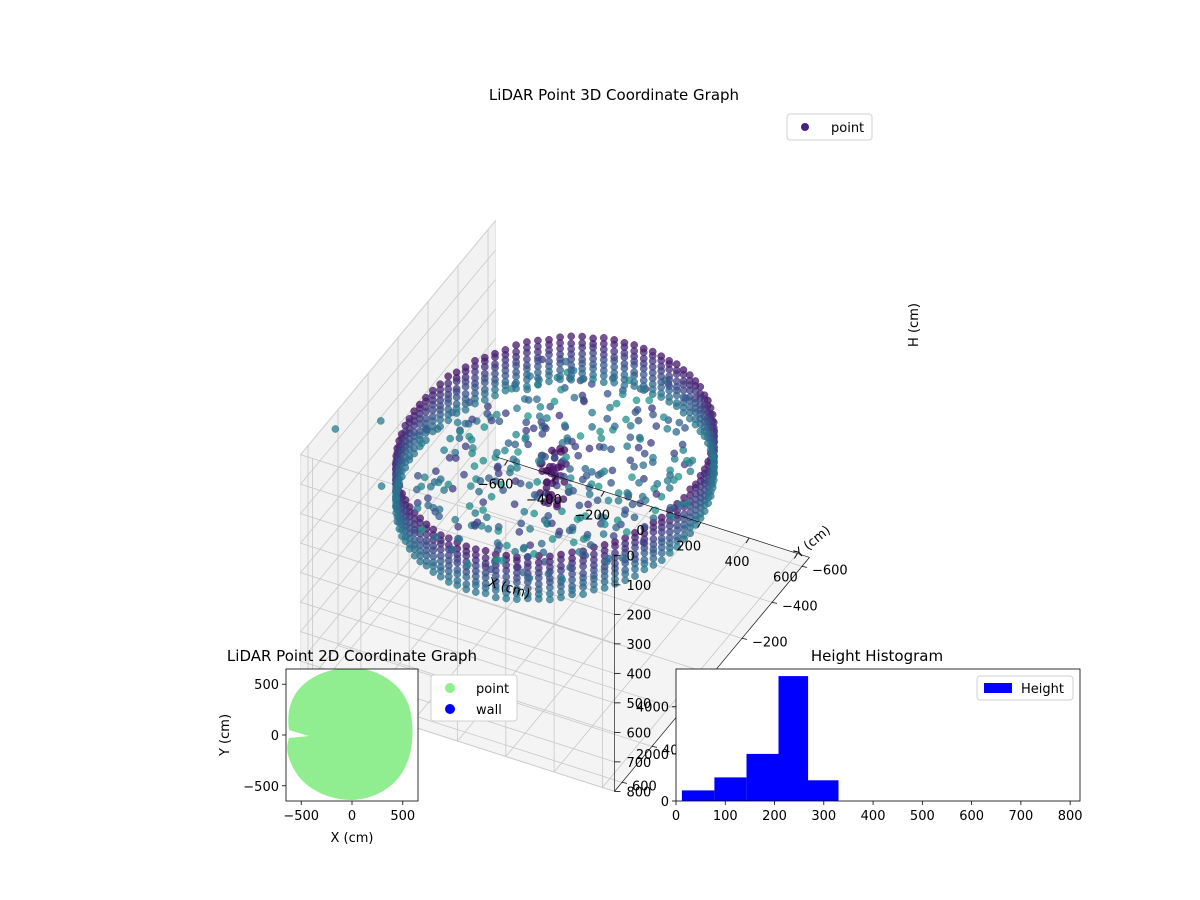 The height and width of the screenshot is (900, 1200). Describe the element at coordinates (638, 733) in the screenshot. I see `tick-label-z-3d: 600` at that location.